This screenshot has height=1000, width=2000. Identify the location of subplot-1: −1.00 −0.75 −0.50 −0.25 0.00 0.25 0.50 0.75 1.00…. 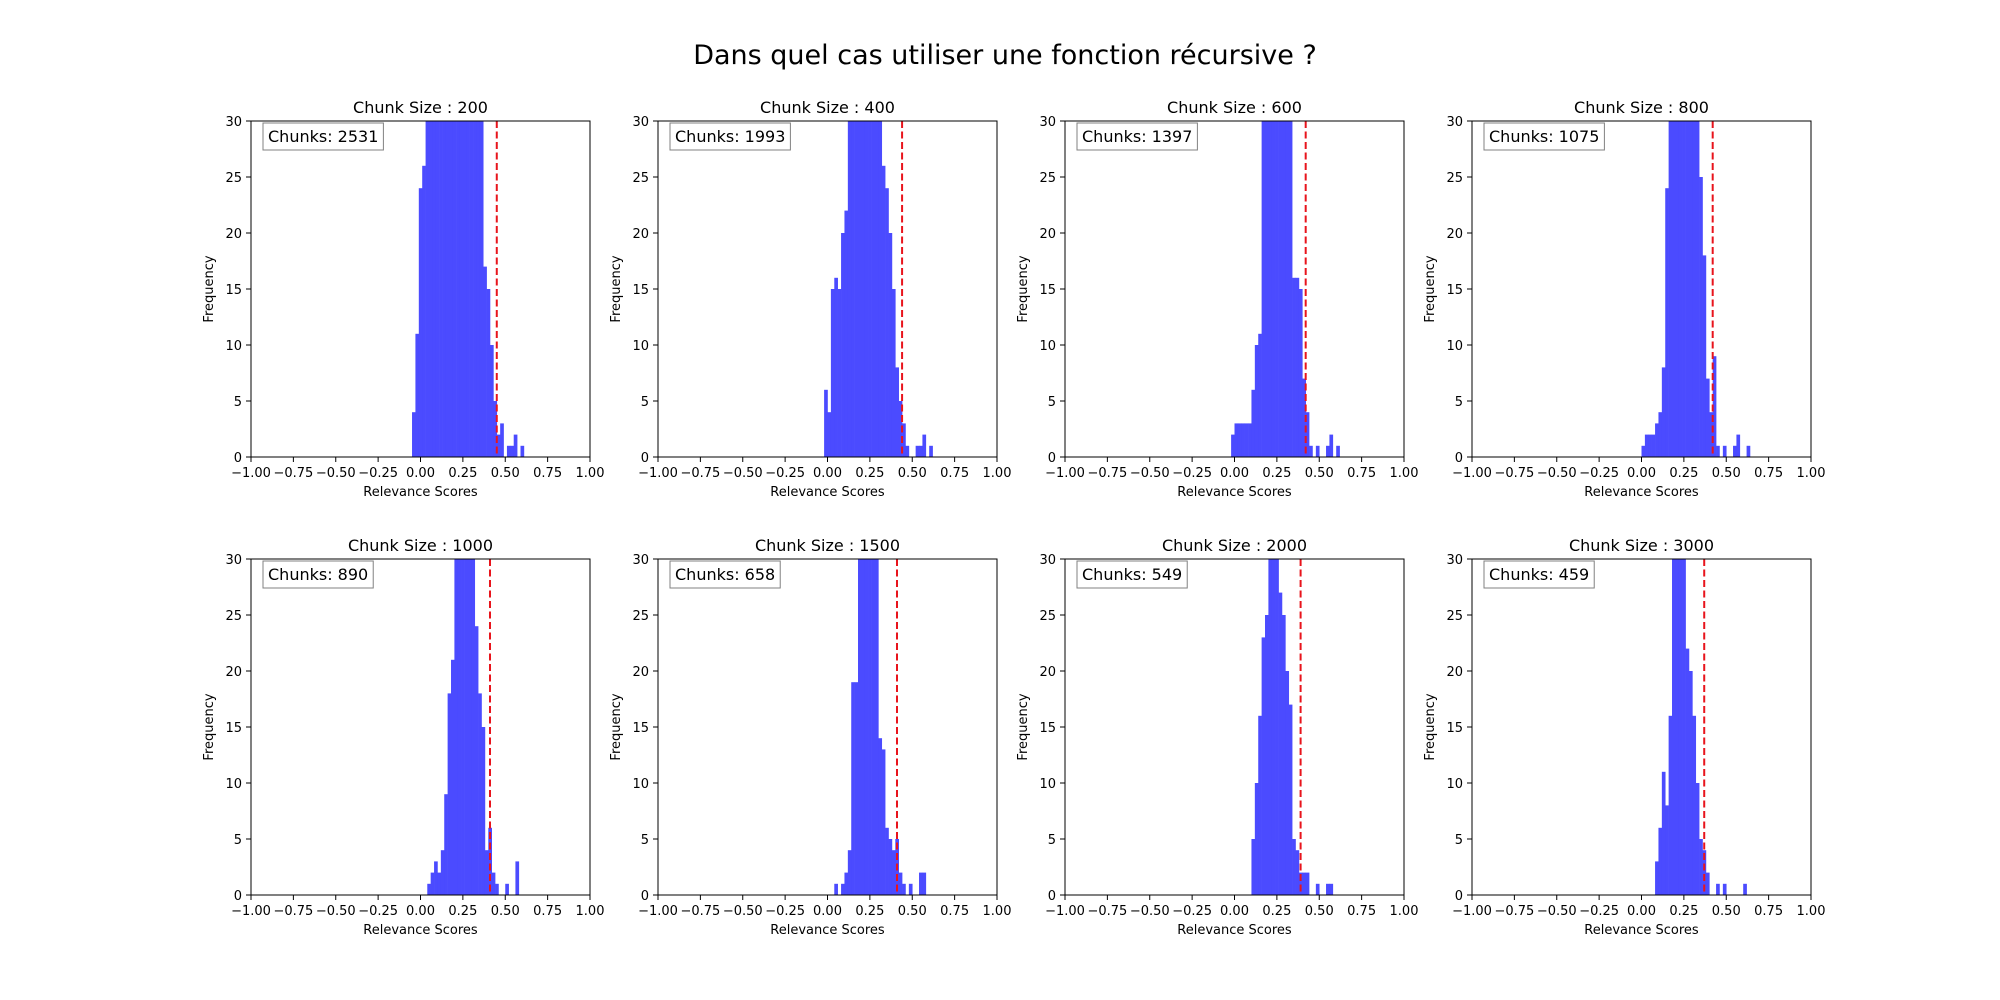
(403, 299).